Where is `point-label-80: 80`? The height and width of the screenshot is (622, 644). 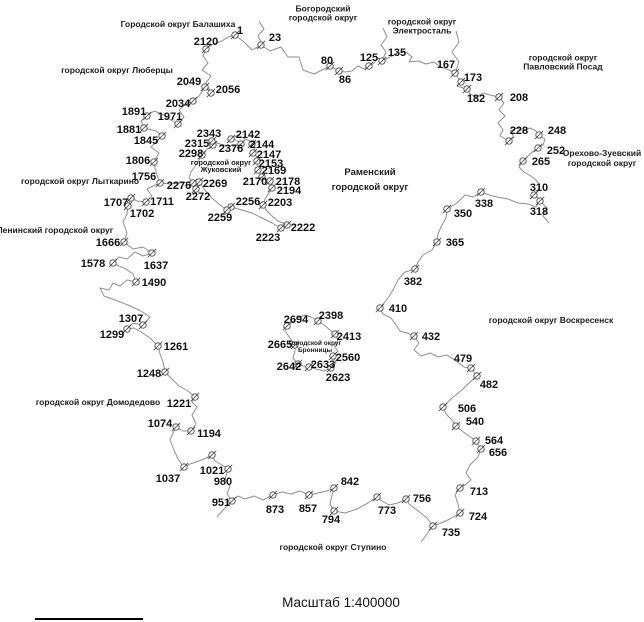 point-label-80: 80 is located at coordinates (327, 61).